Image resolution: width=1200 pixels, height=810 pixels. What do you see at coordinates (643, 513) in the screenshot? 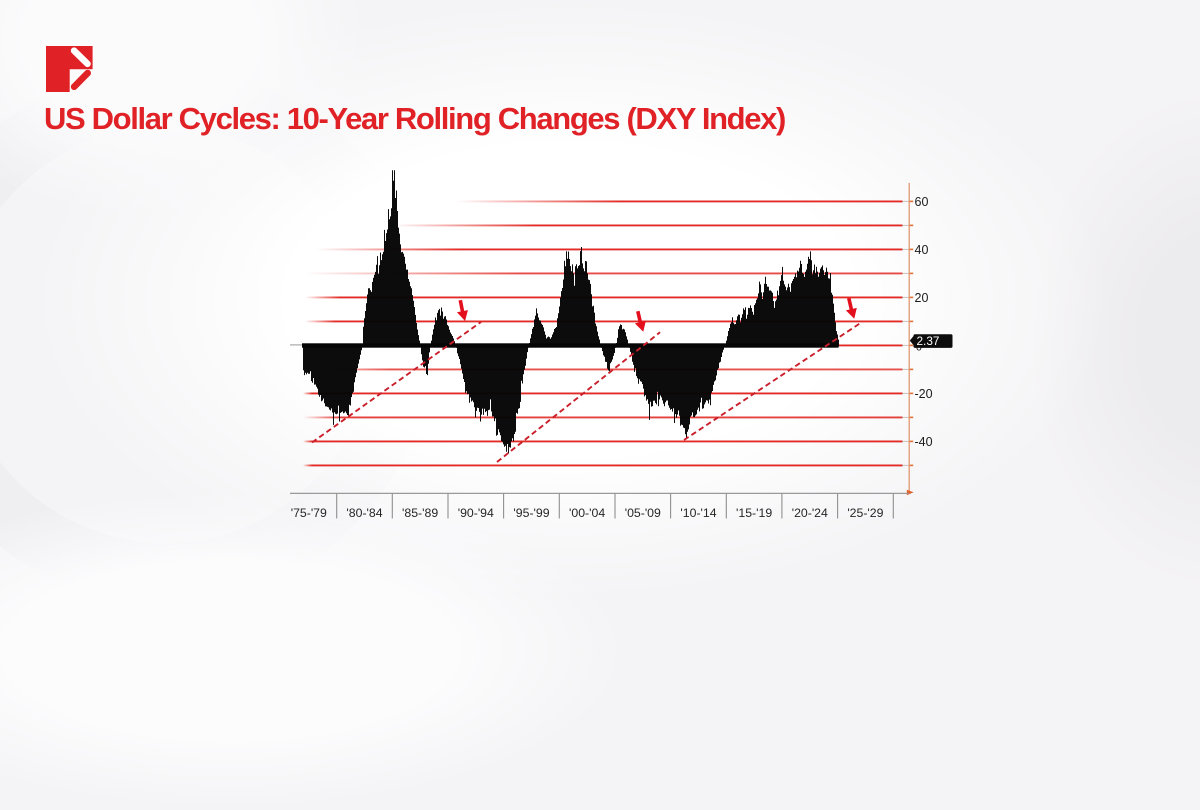
I see `svg-text: '05-'09` at bounding box center [643, 513].